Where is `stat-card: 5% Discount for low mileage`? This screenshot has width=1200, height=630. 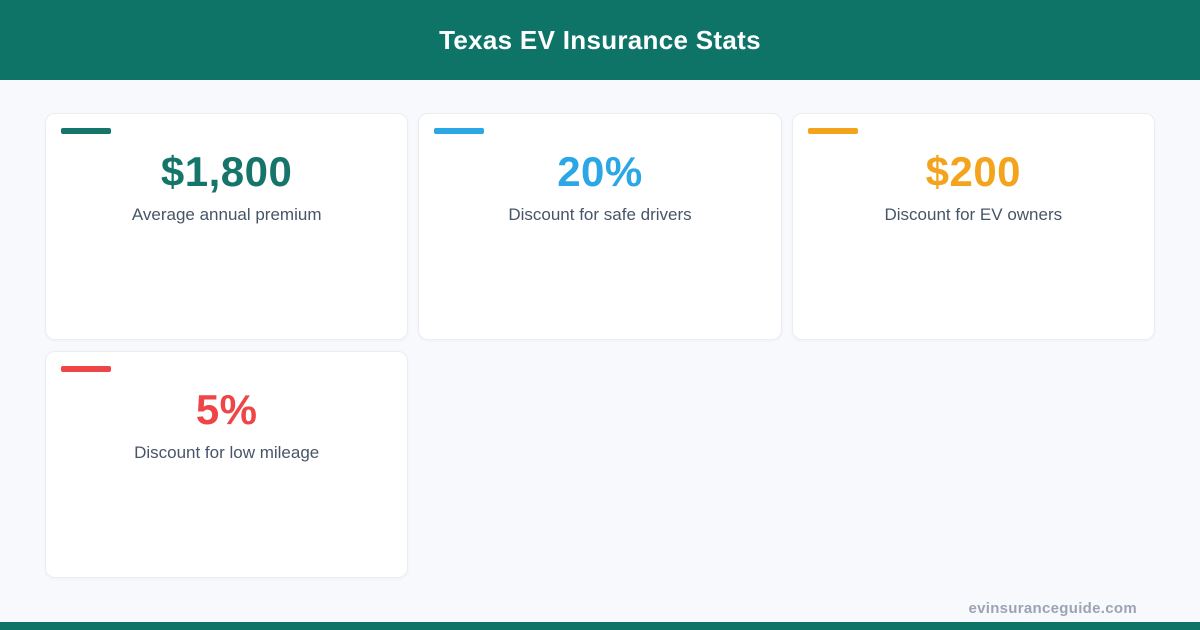 stat-card: 5% Discount for low mileage is located at coordinates (227, 464).